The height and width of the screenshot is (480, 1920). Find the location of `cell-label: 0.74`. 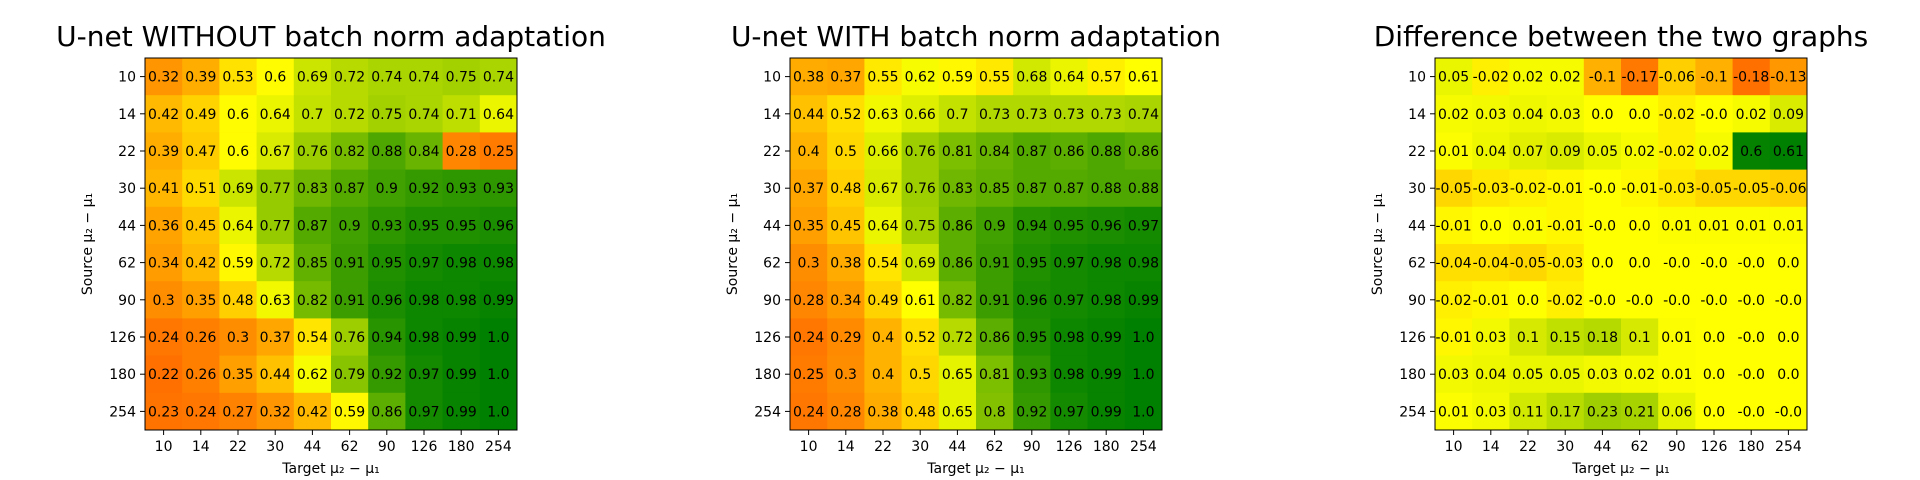

cell-label: 0.74 is located at coordinates (498, 78).